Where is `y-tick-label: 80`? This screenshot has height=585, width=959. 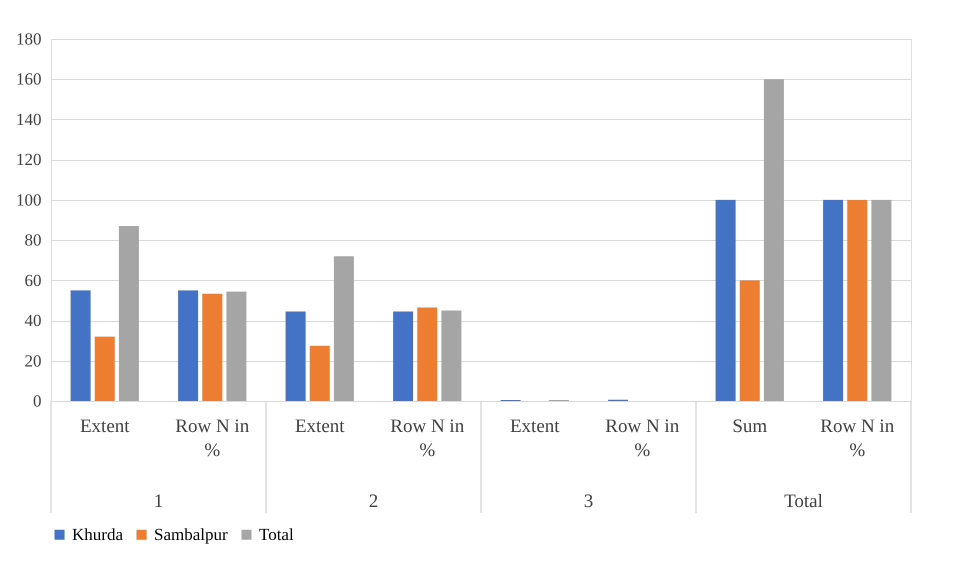
y-tick-label: 80 is located at coordinates (33, 240).